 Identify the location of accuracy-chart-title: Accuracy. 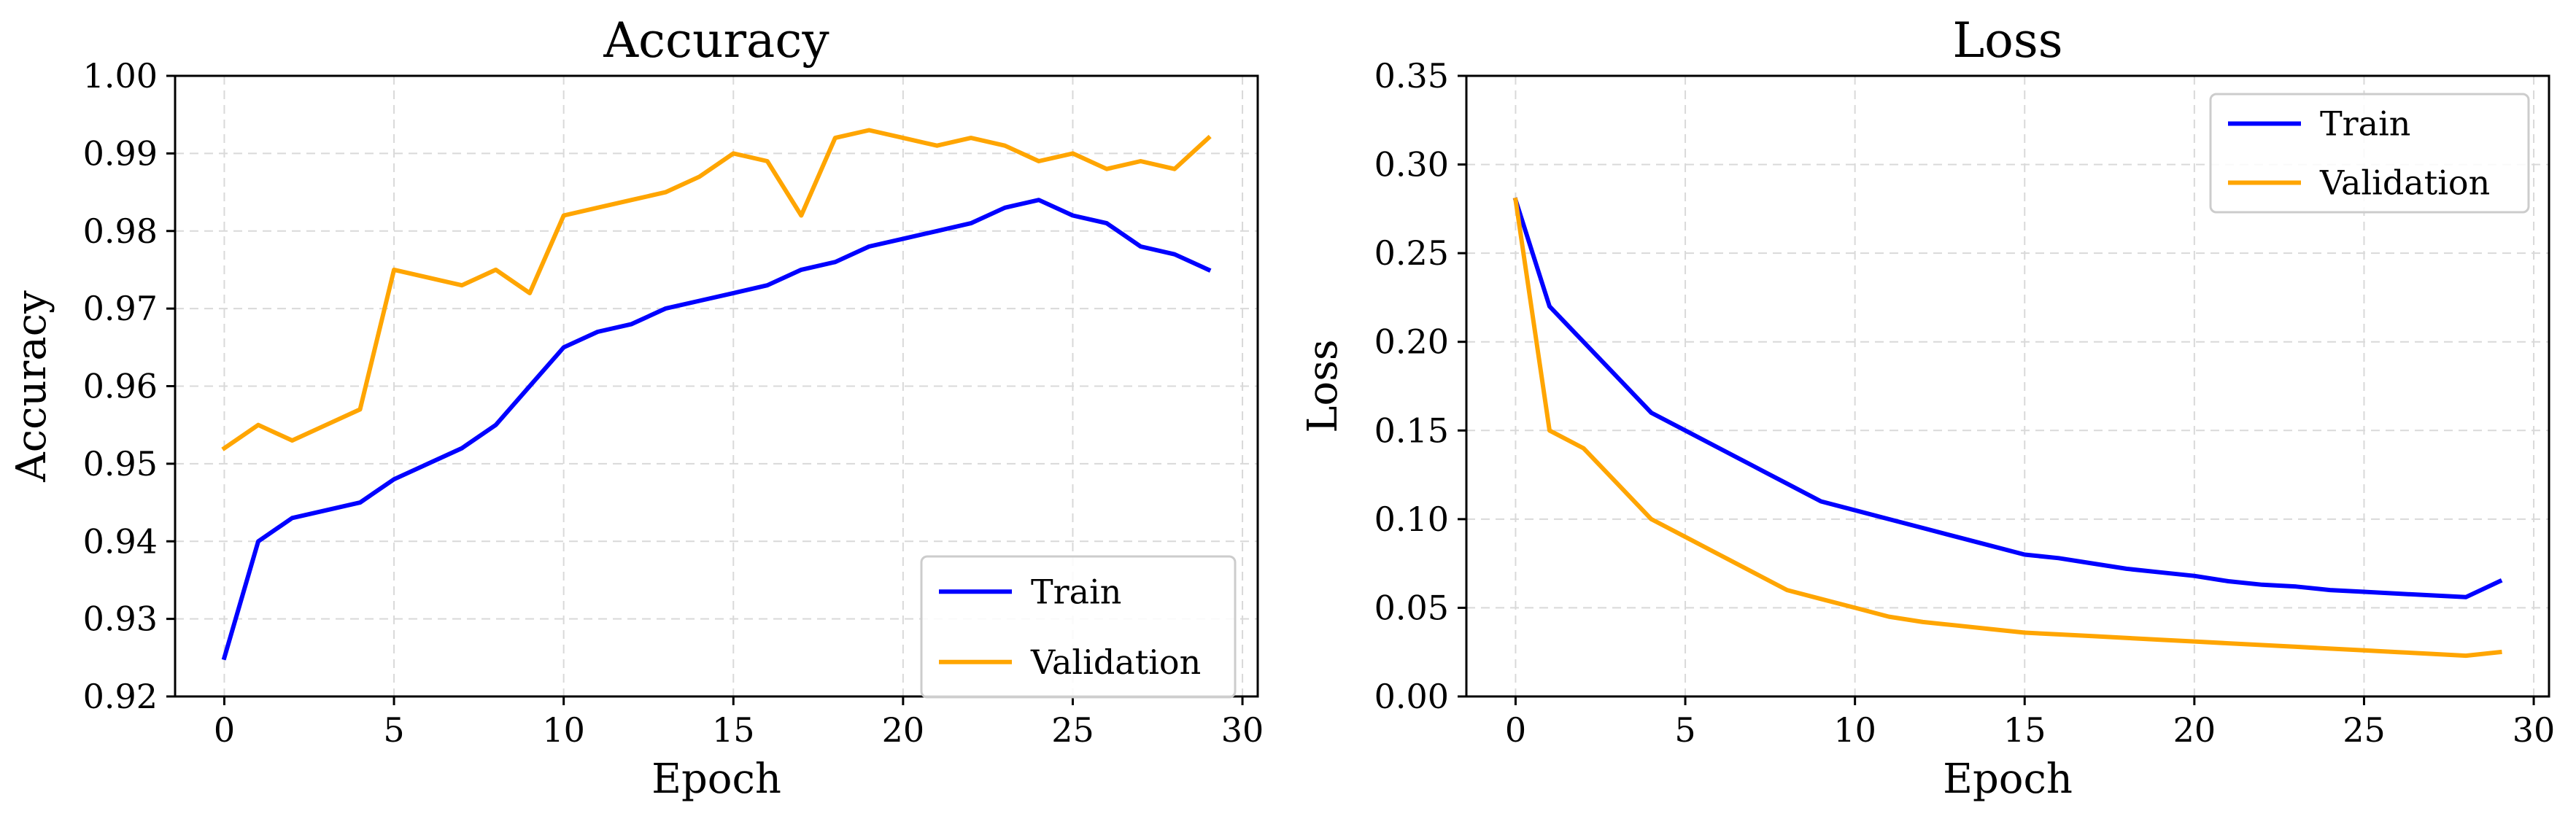
(716, 41).